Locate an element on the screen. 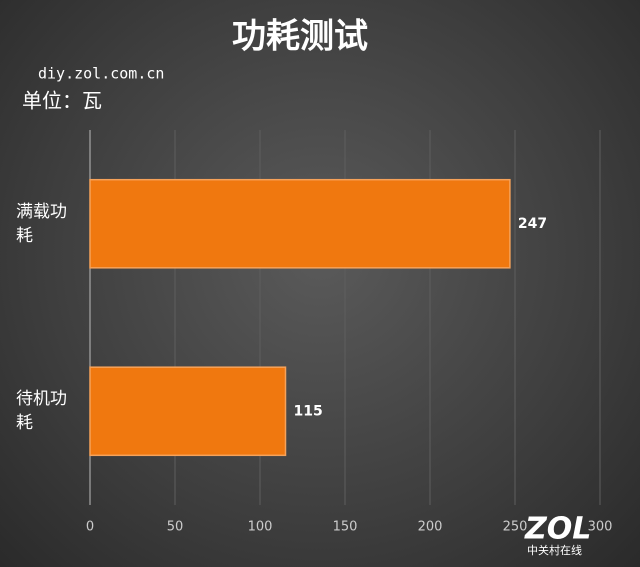 The width and height of the screenshot is (640, 567). category-label: 待机功耗 is located at coordinates (41, 411).